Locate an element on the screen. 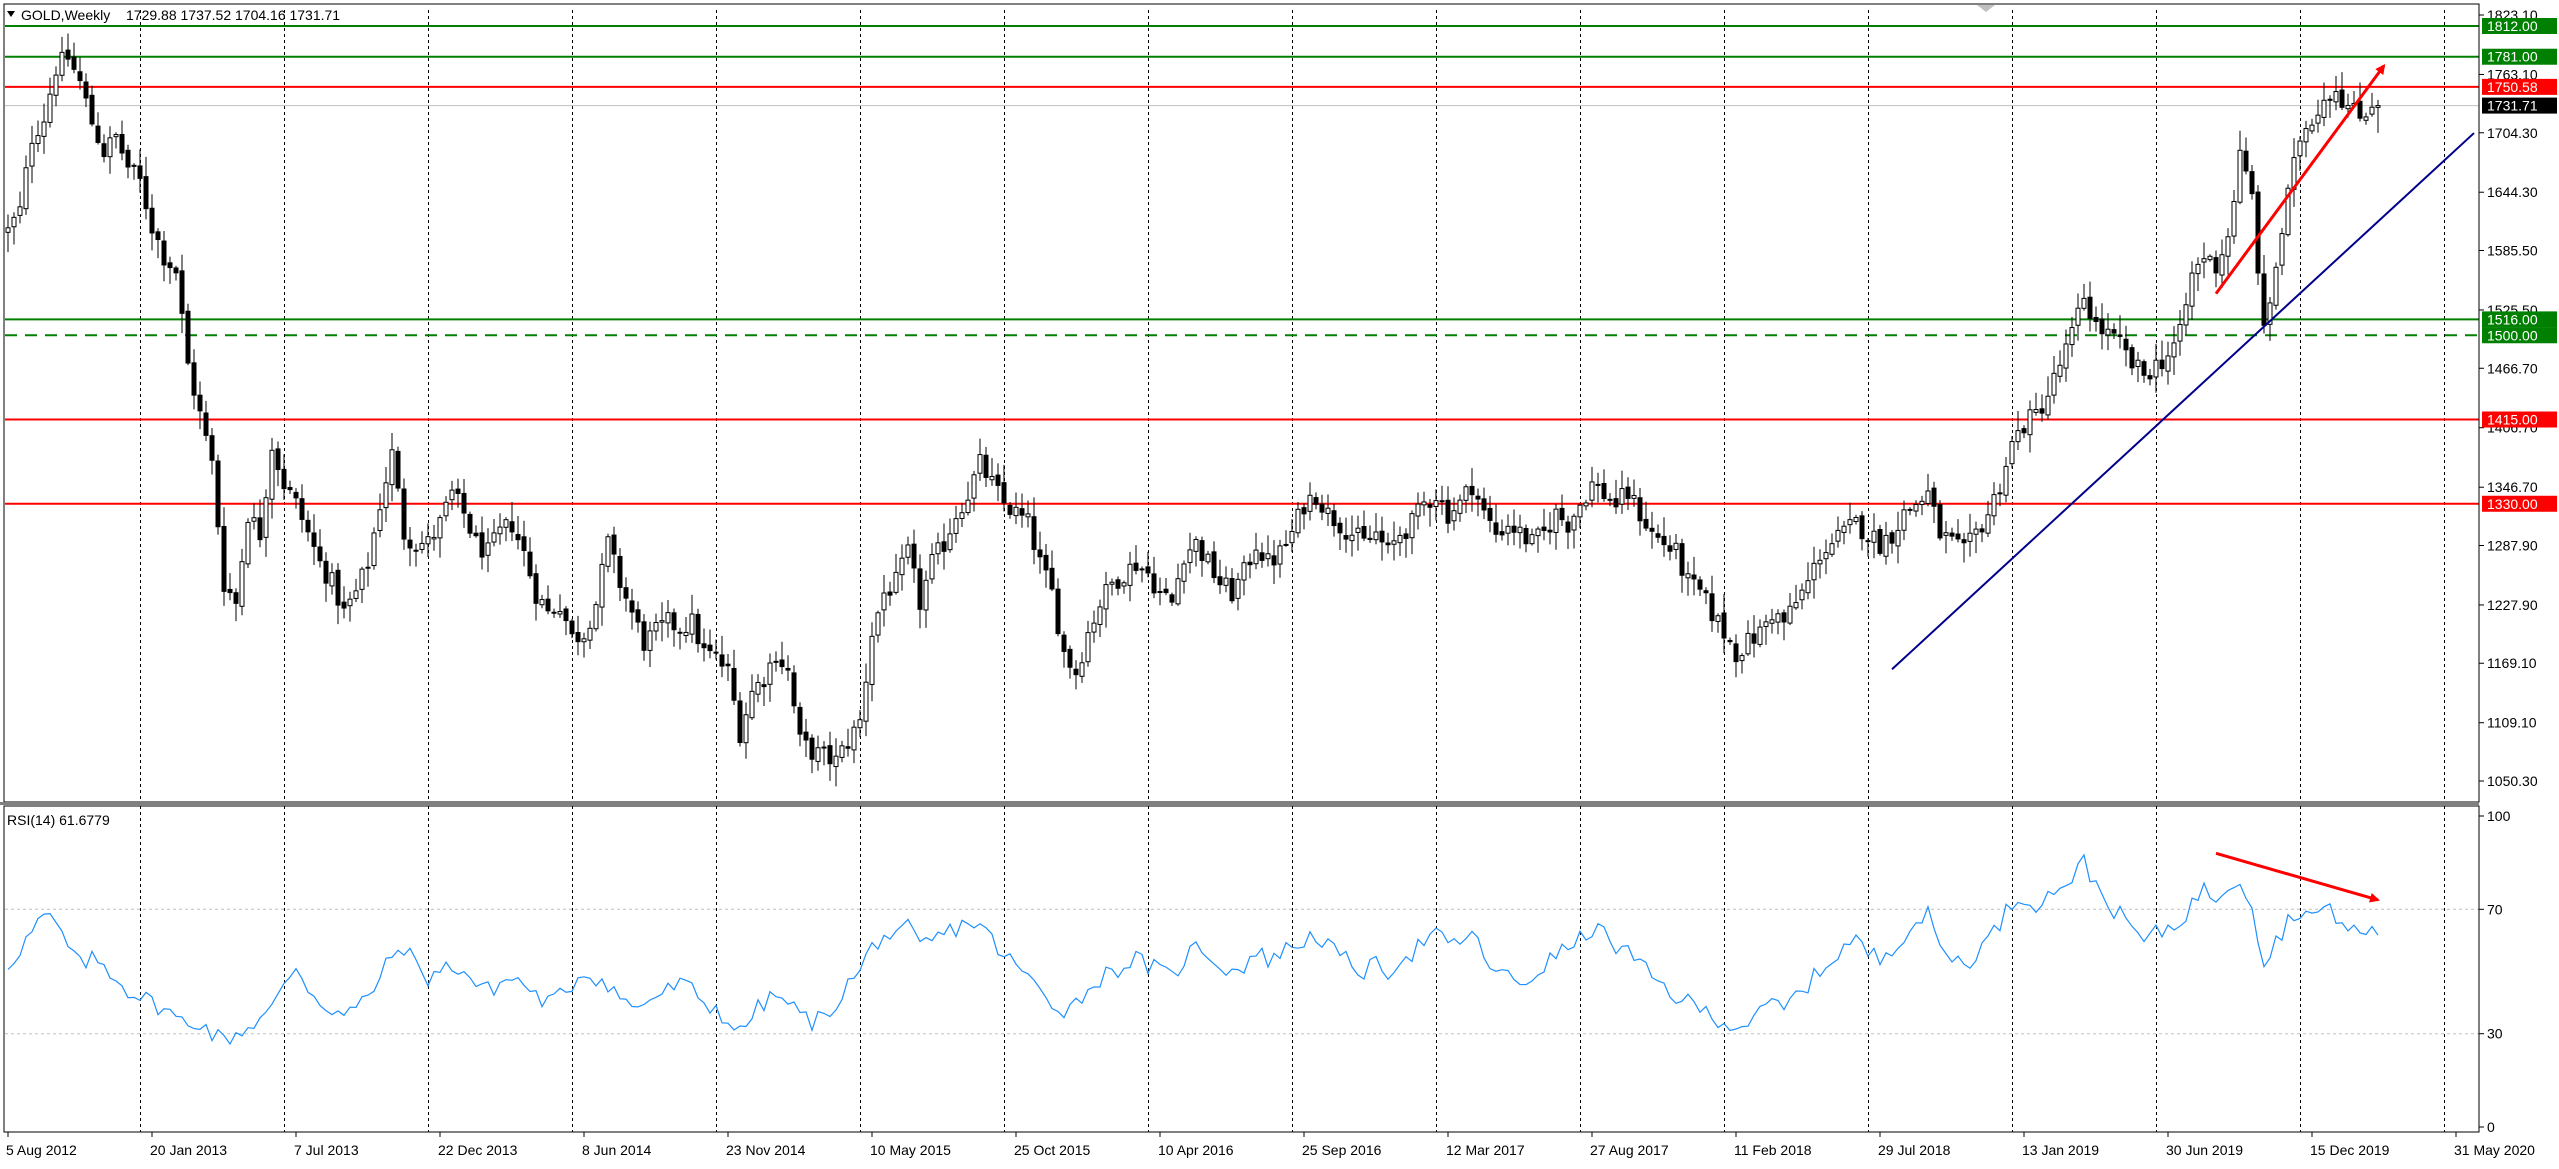 The image size is (2559, 1169). price-tick-label: 1287.90 is located at coordinates (2512, 545).